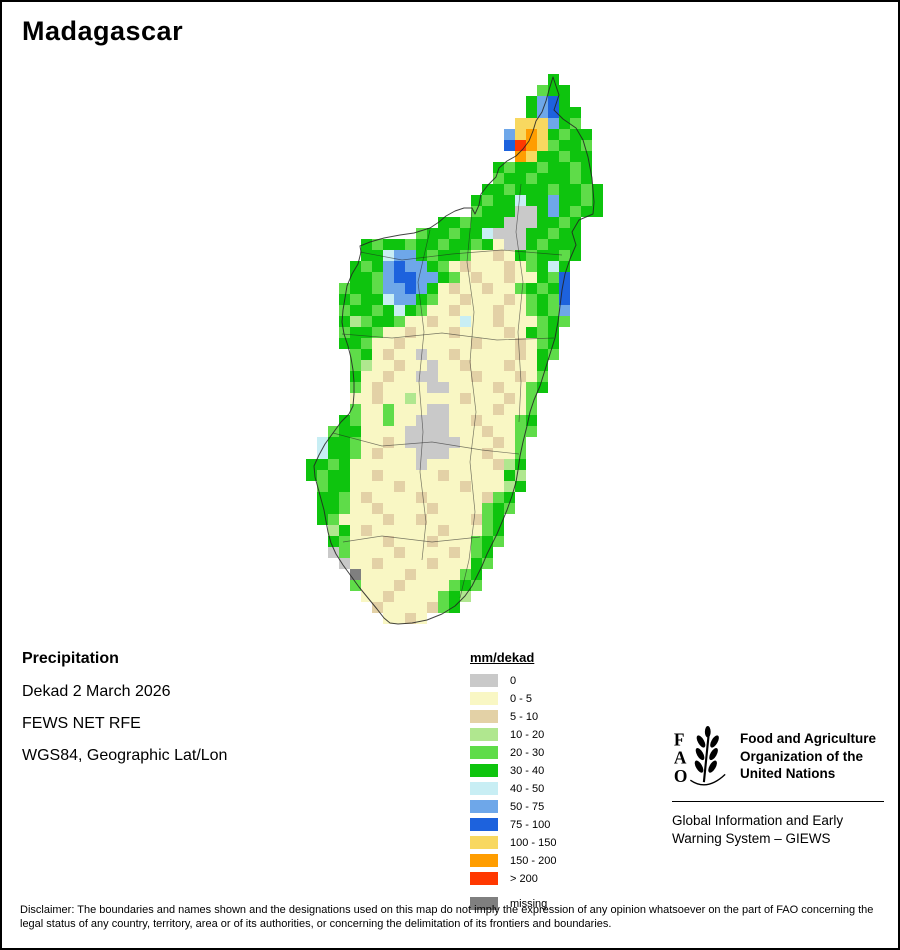 This screenshot has width=900, height=950. Describe the element at coordinates (533, 860) in the screenshot. I see `legend-label: 150 - 200` at that location.